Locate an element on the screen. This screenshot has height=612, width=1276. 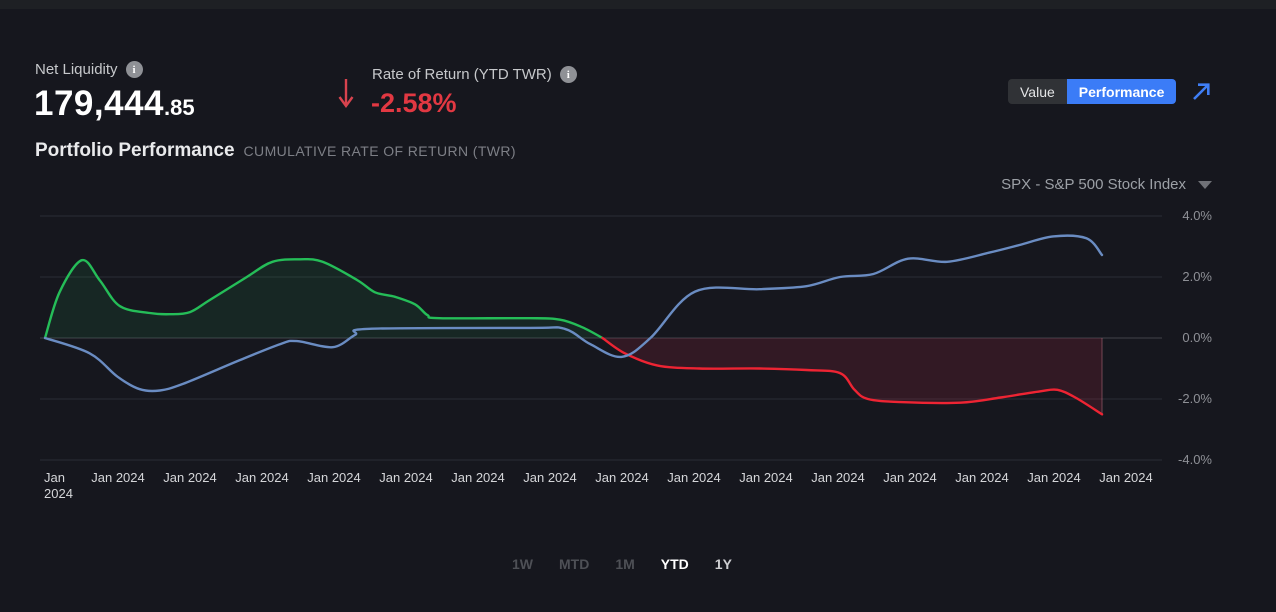
page-title: Portfolio Performance is located at coordinates (135, 150).